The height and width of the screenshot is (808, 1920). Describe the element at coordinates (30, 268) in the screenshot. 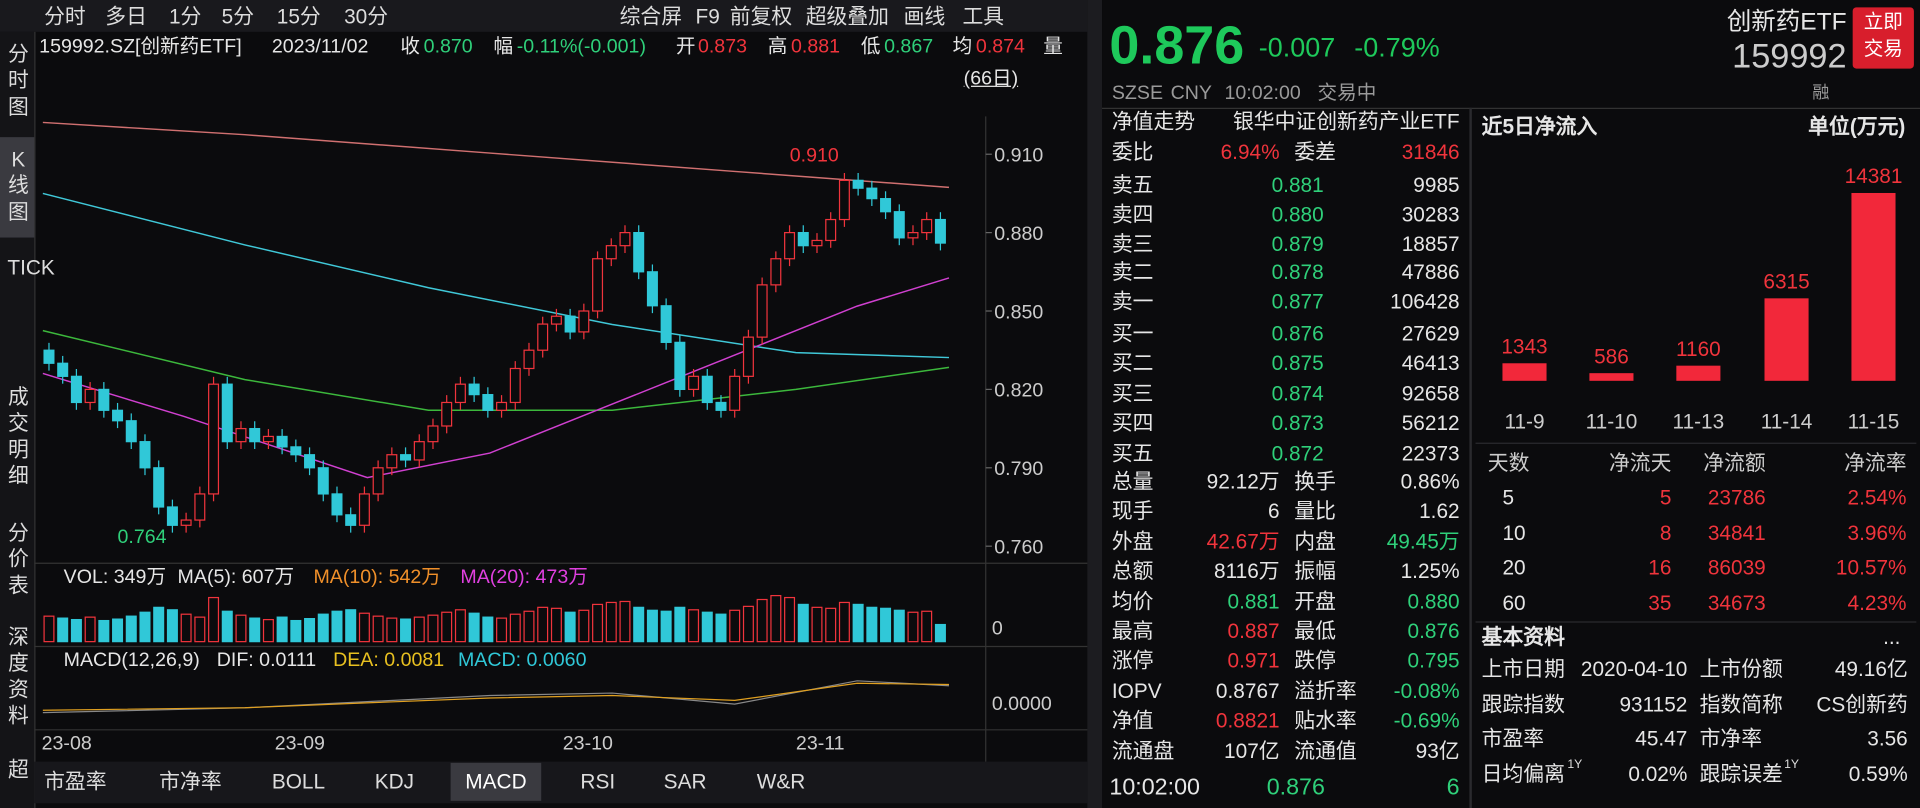

I see `sidebar-tab: TICK` at that location.